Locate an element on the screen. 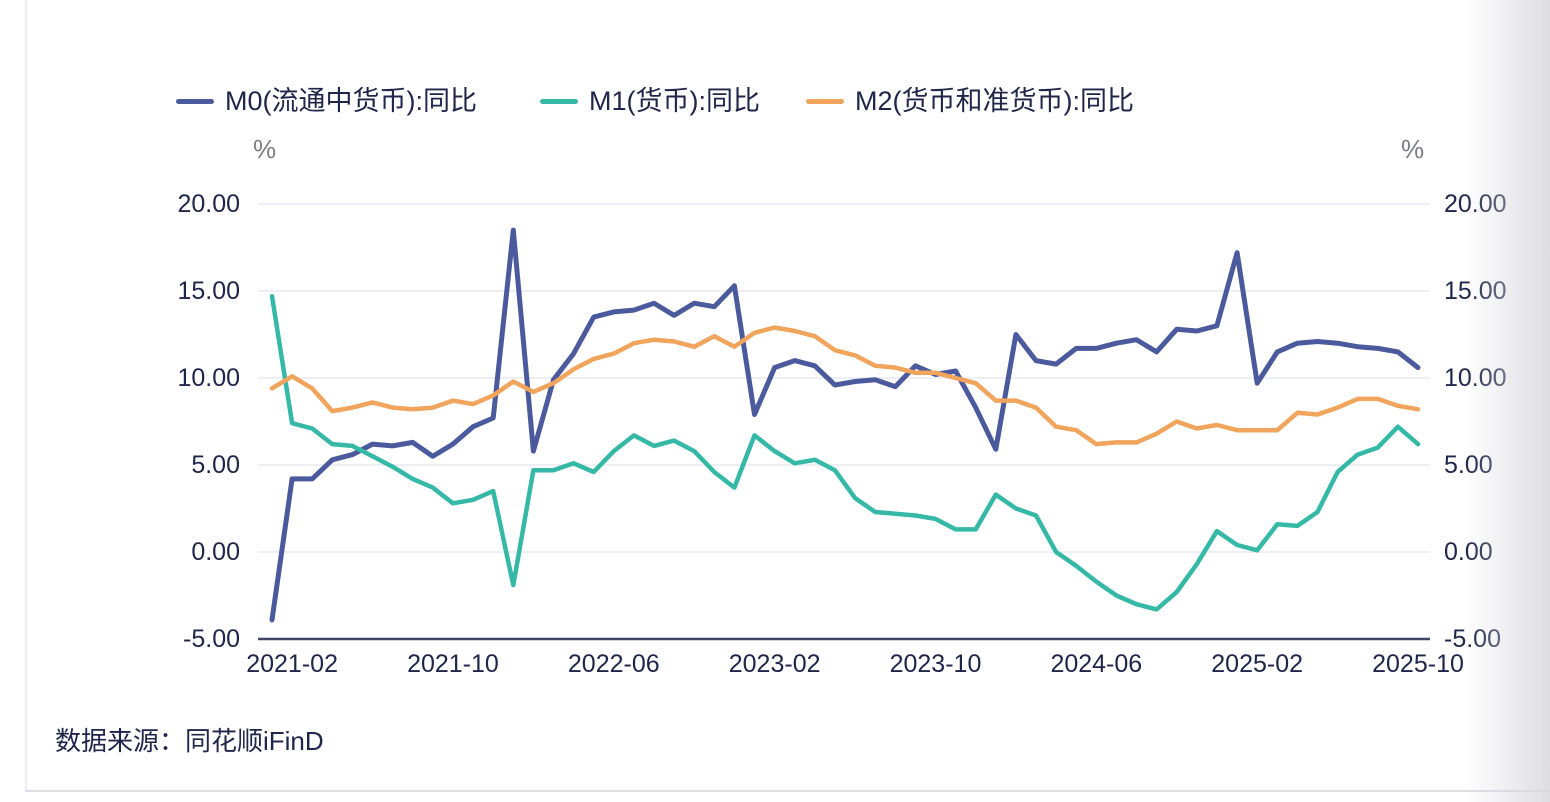  y-tick-label-left: 10.00 is located at coordinates (208, 378).